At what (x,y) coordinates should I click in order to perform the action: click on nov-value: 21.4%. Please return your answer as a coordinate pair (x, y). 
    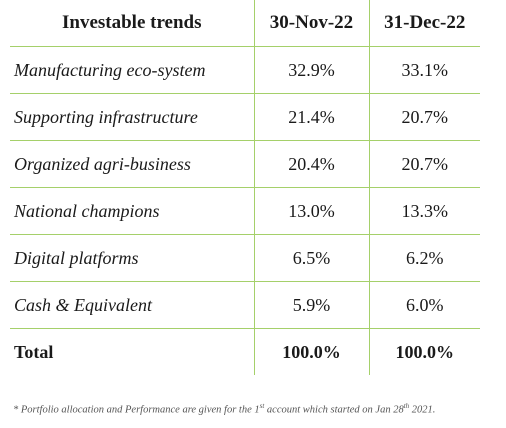
    Looking at the image, I should click on (311, 117).